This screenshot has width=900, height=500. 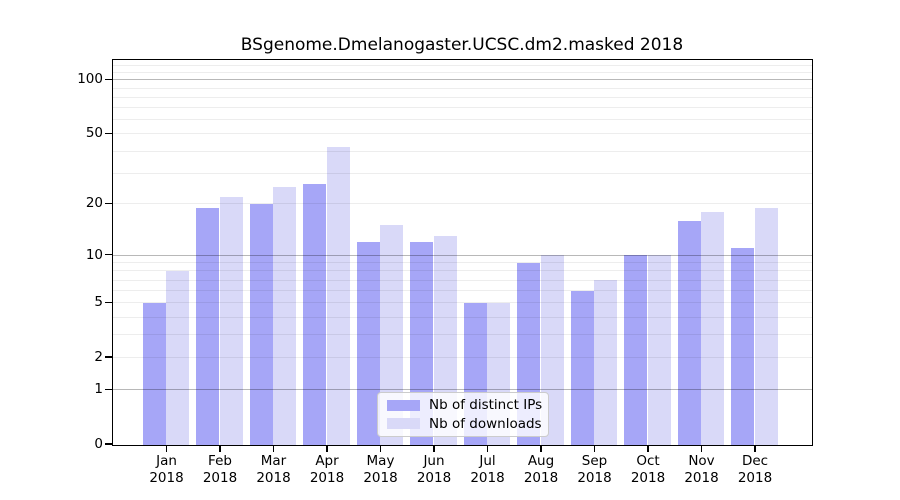 What do you see at coordinates (755, 461) in the screenshot?
I see `month-label: Dec` at bounding box center [755, 461].